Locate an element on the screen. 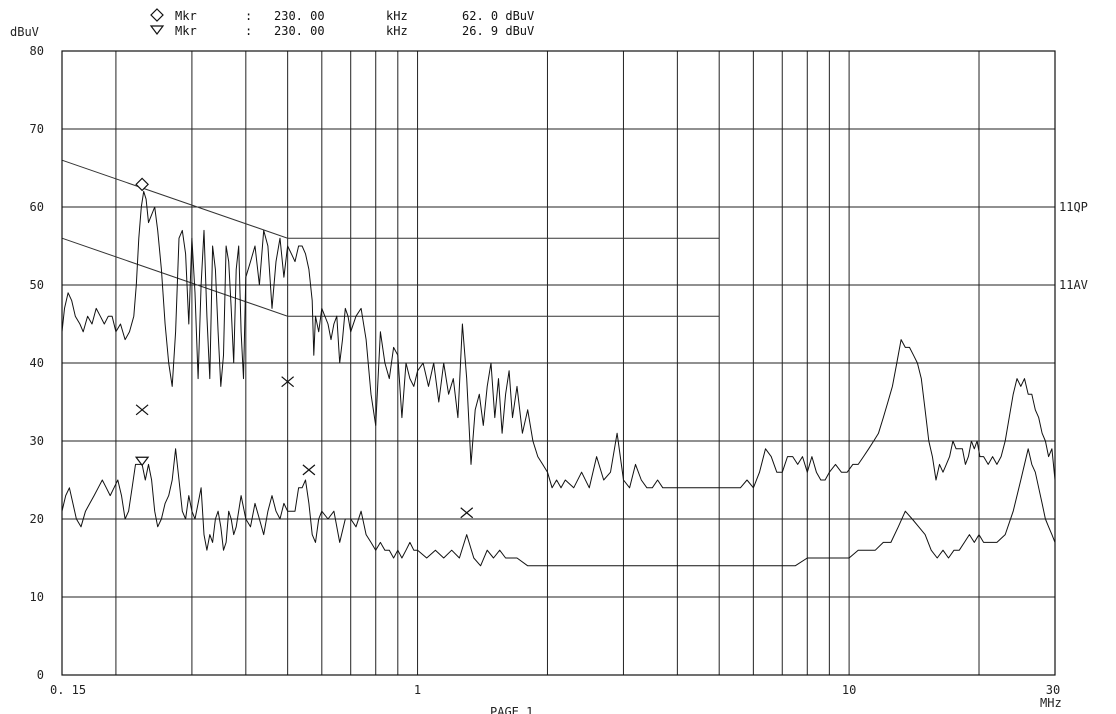 Image resolution: width=1116 pixels, height=714 pixels. x-tick-label: 10 is located at coordinates (849, 690).